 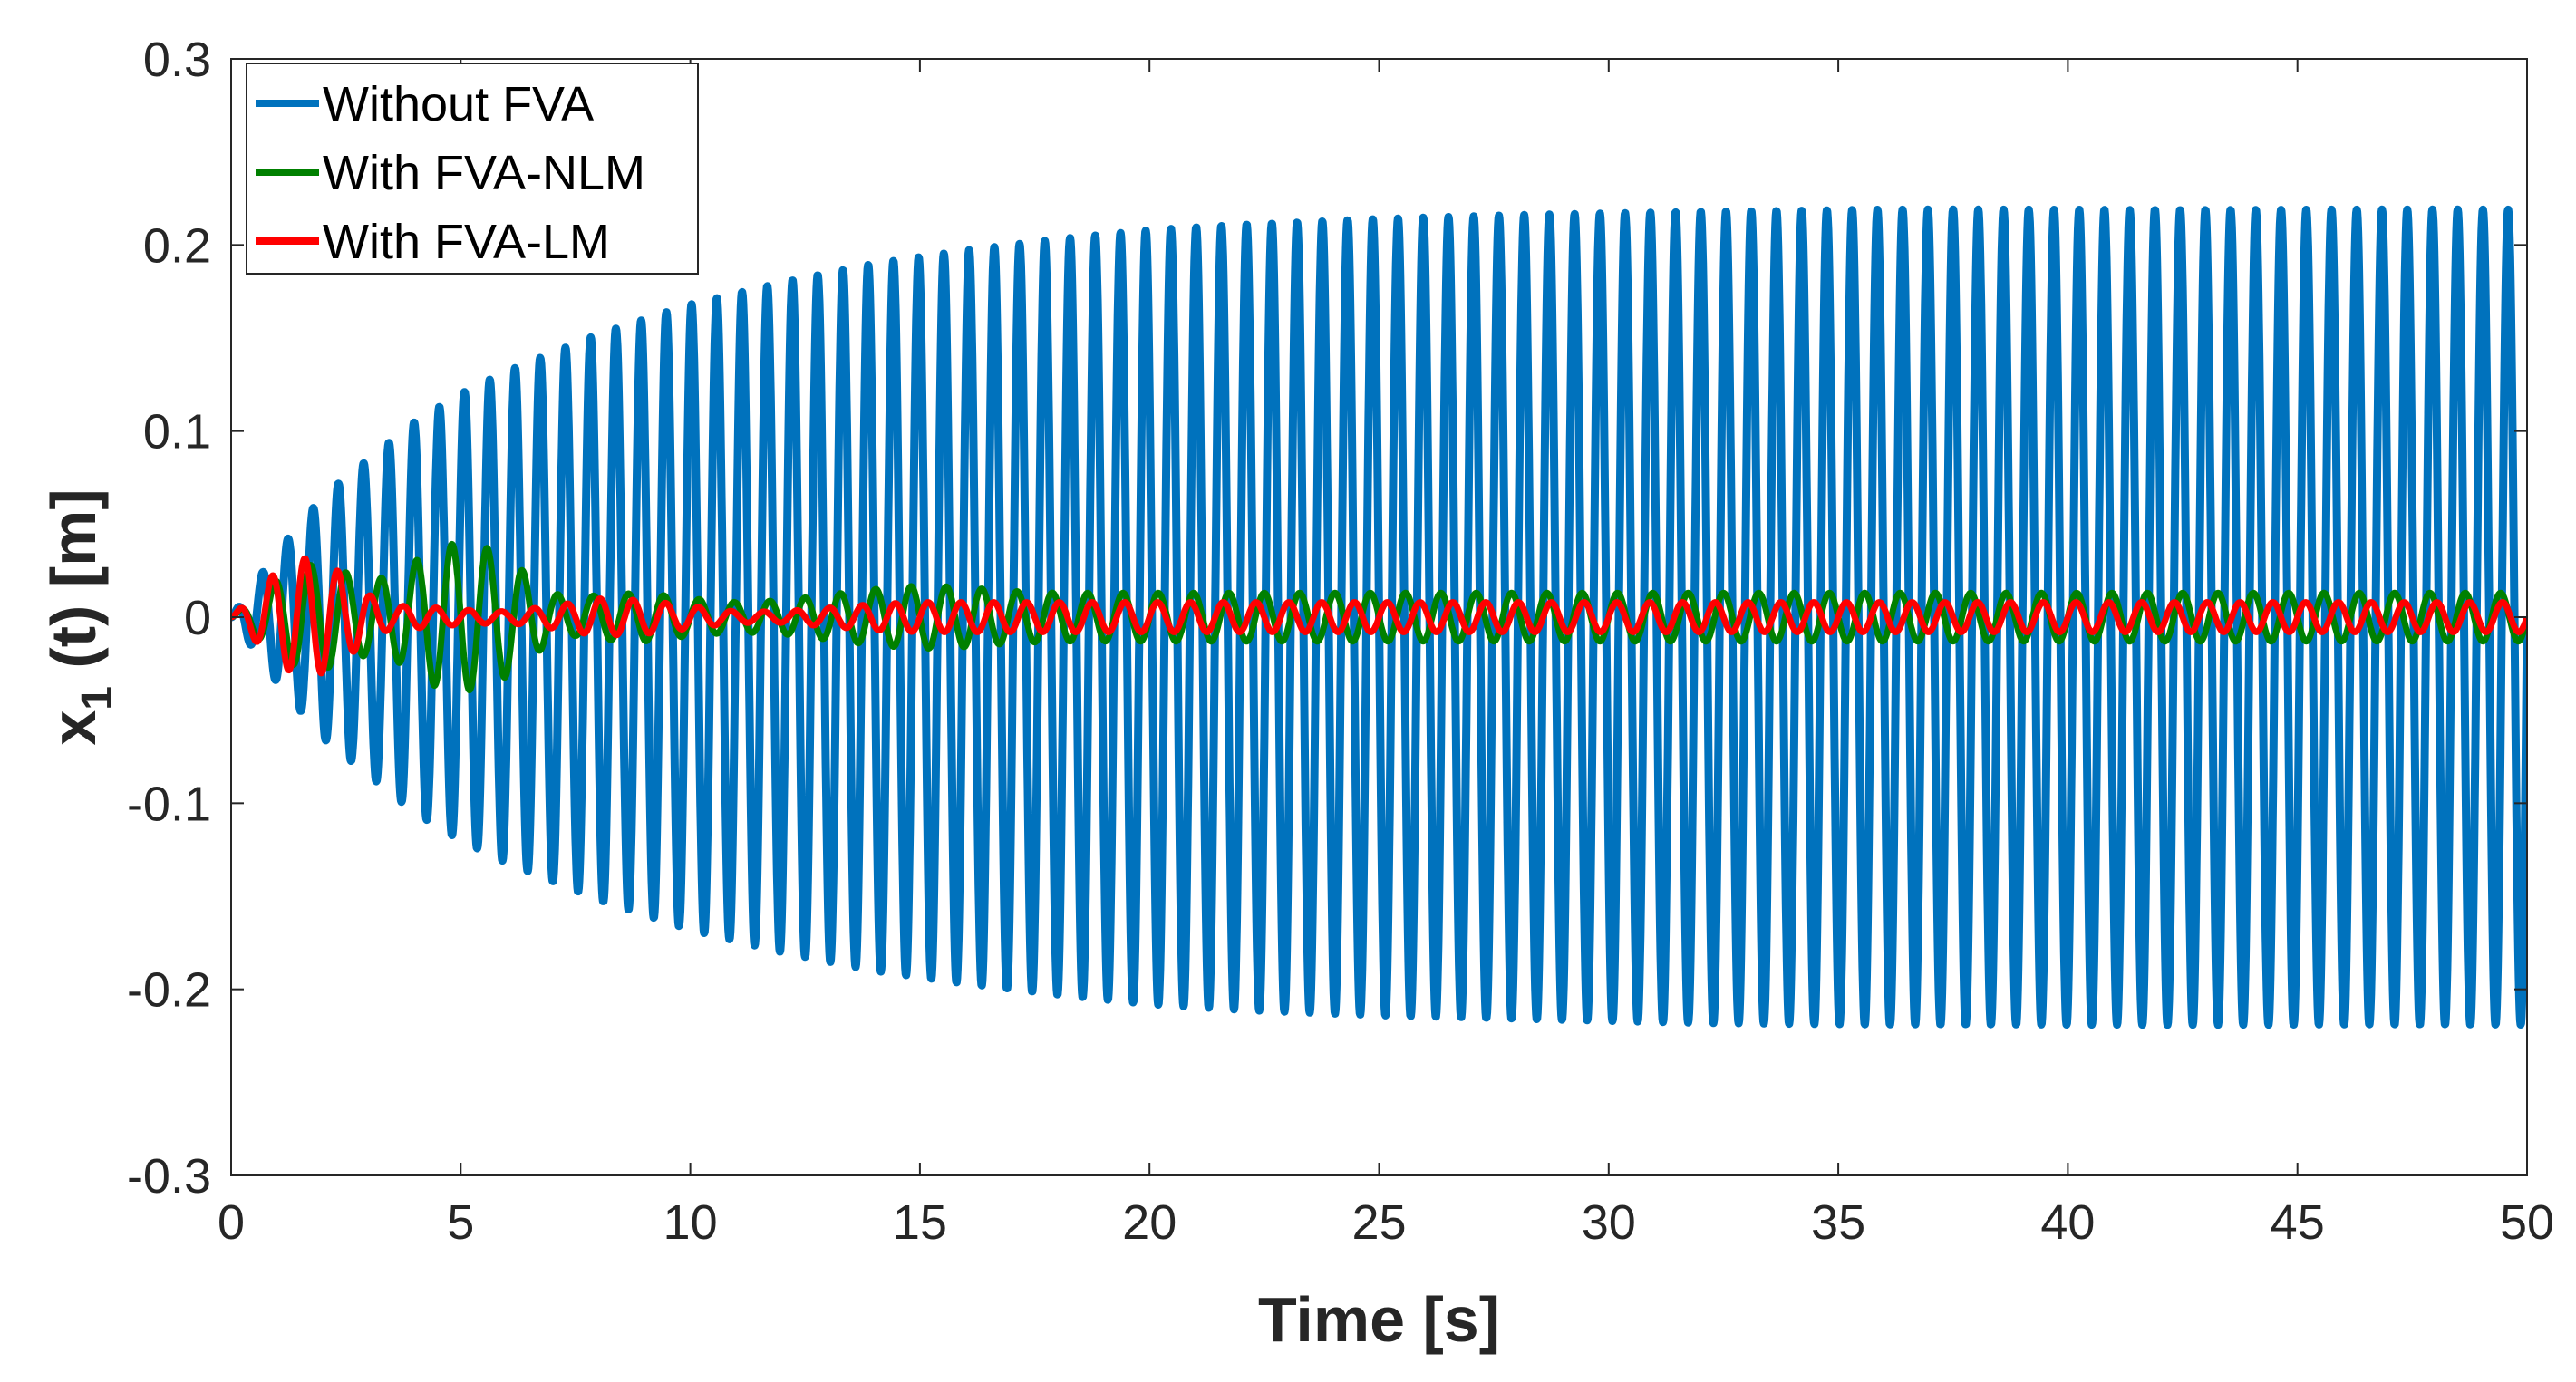 I want to click on x-tick-label: 45, so click(x=2298, y=1222).